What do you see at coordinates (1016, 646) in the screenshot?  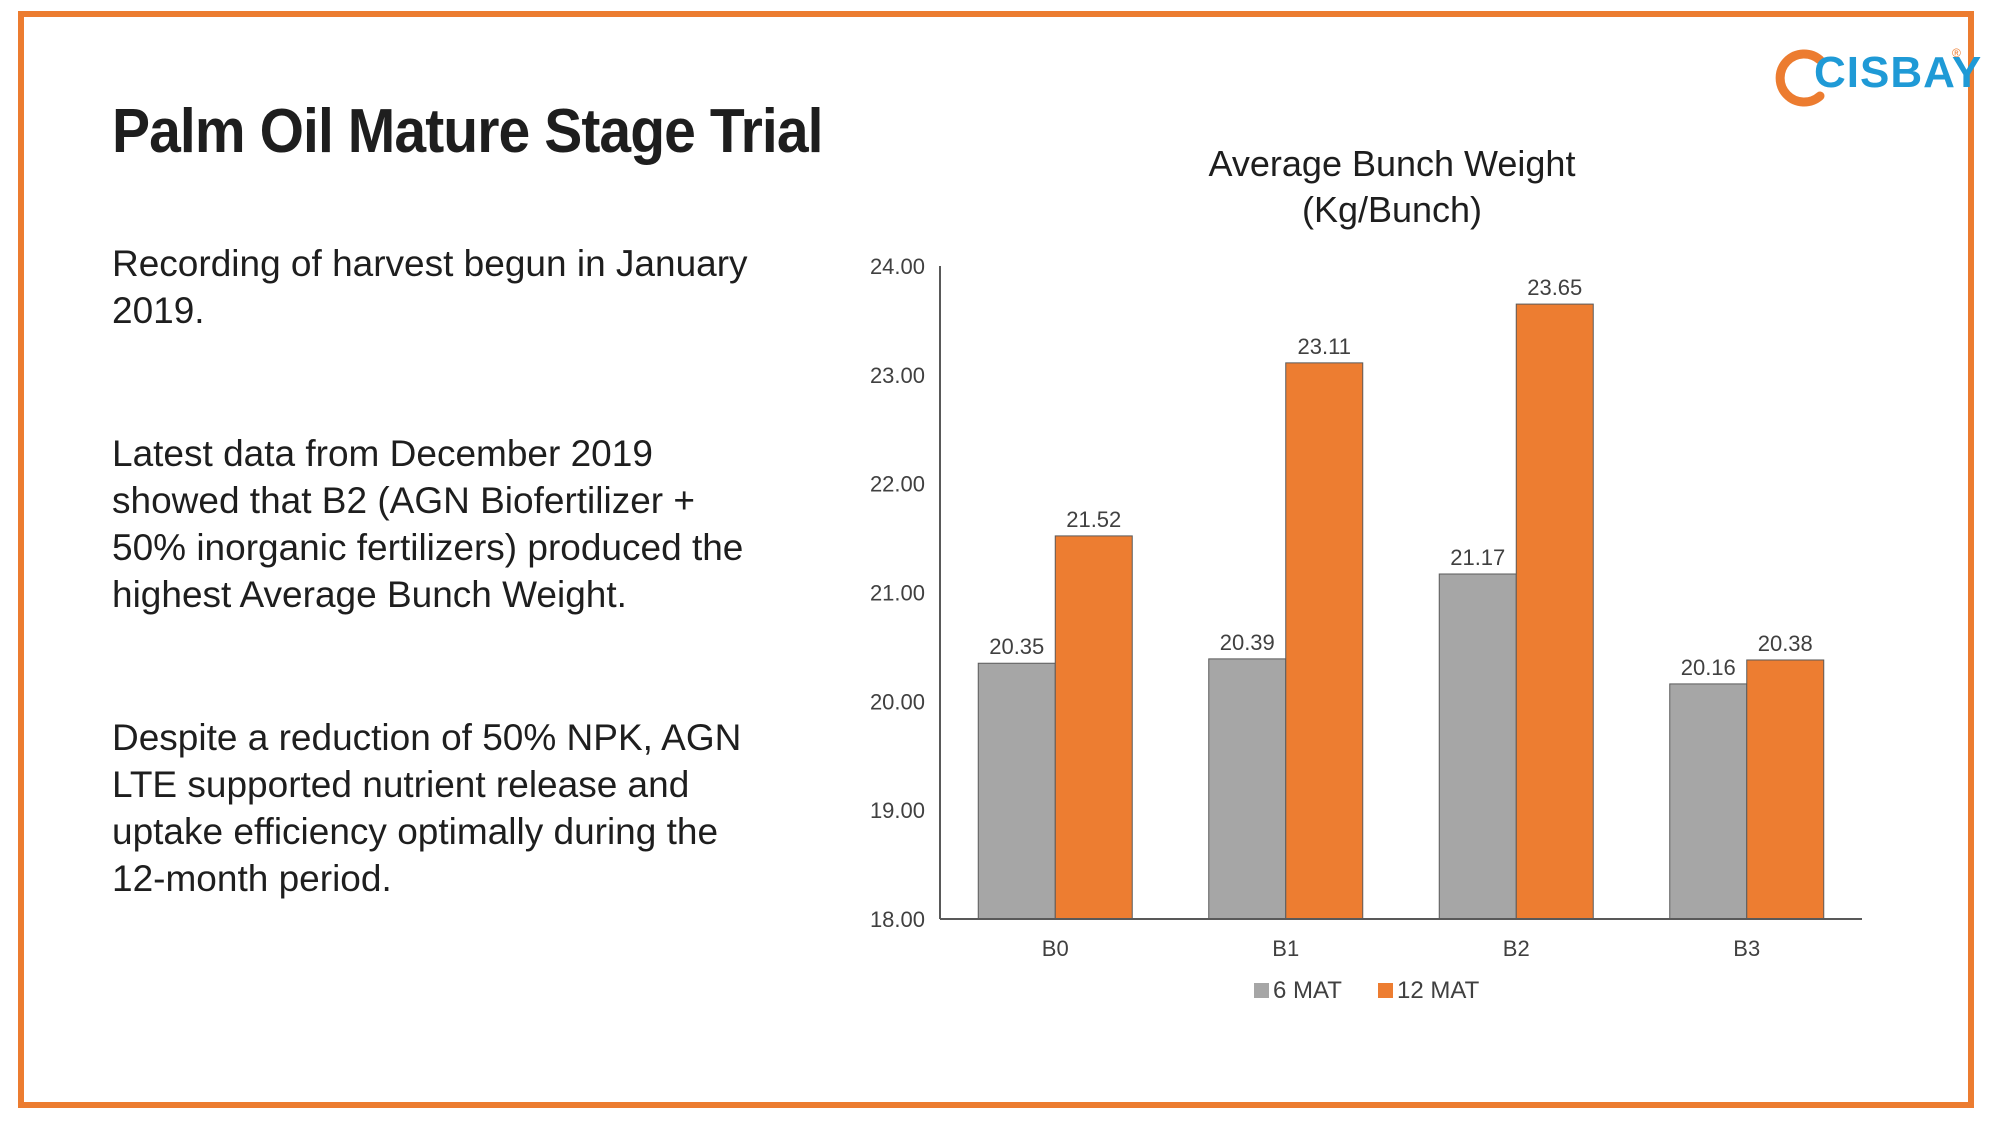 I see `bar-value-label: 20.35` at bounding box center [1016, 646].